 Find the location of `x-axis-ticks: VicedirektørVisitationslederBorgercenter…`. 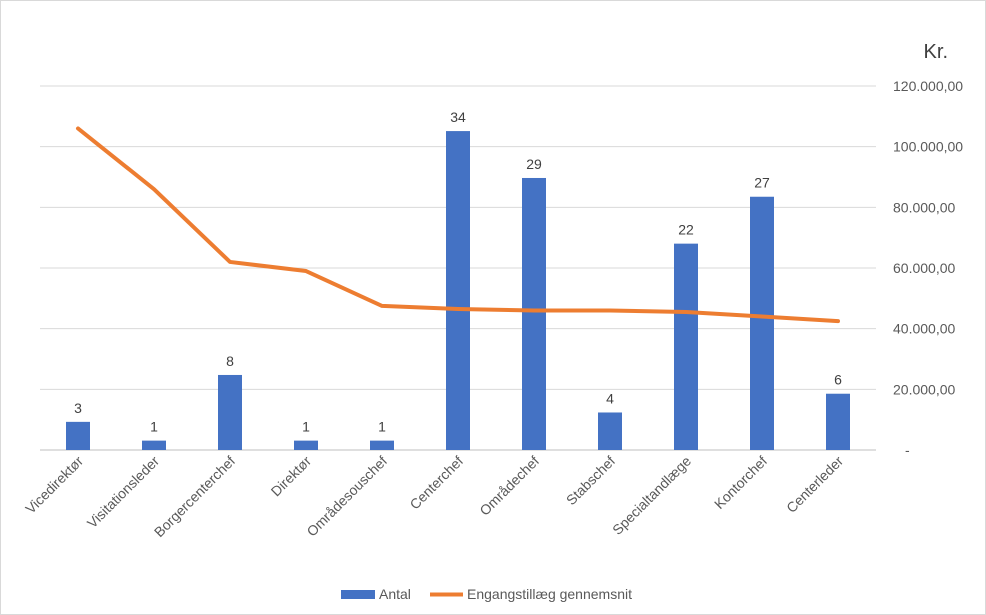

x-axis-ticks: VicedirektørVisitationslederBorgercenter… is located at coordinates (434, 496).